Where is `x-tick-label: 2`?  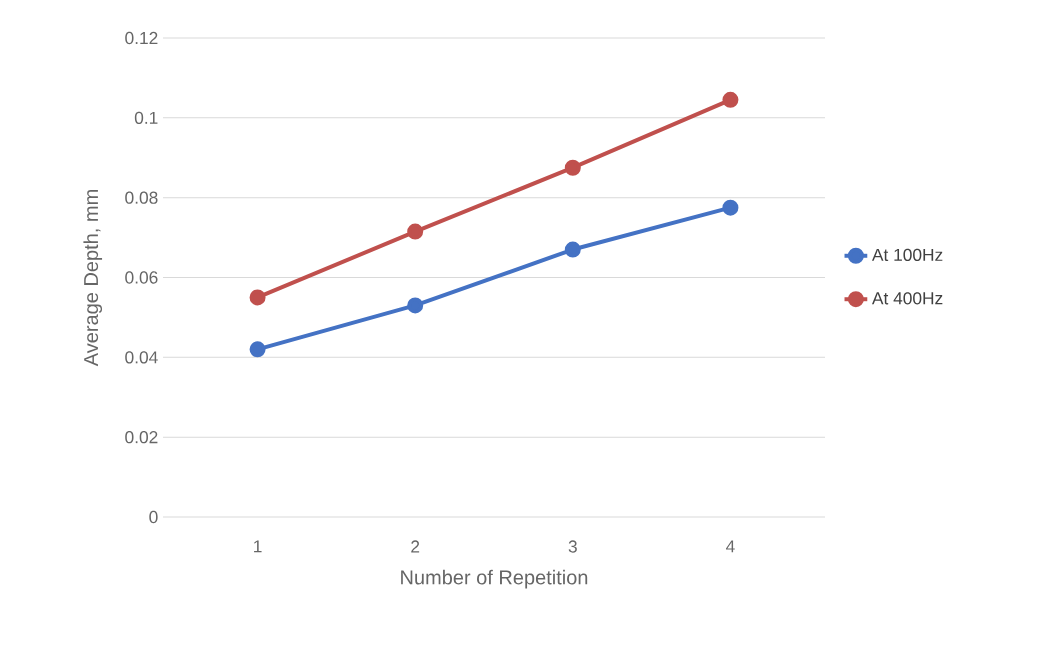 x-tick-label: 2 is located at coordinates (415, 546).